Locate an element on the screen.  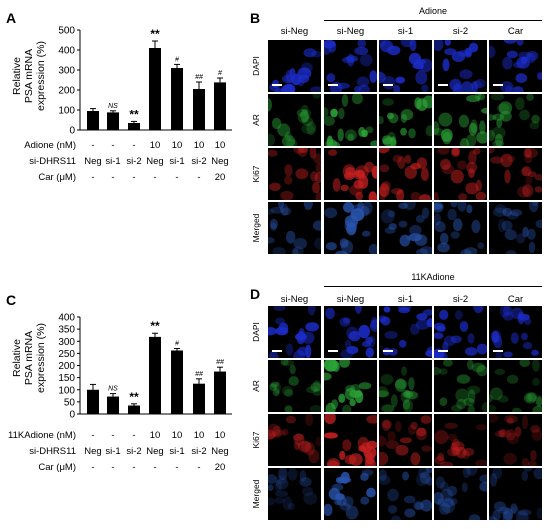
row-label-d: AR is located at coordinates (256, 386).